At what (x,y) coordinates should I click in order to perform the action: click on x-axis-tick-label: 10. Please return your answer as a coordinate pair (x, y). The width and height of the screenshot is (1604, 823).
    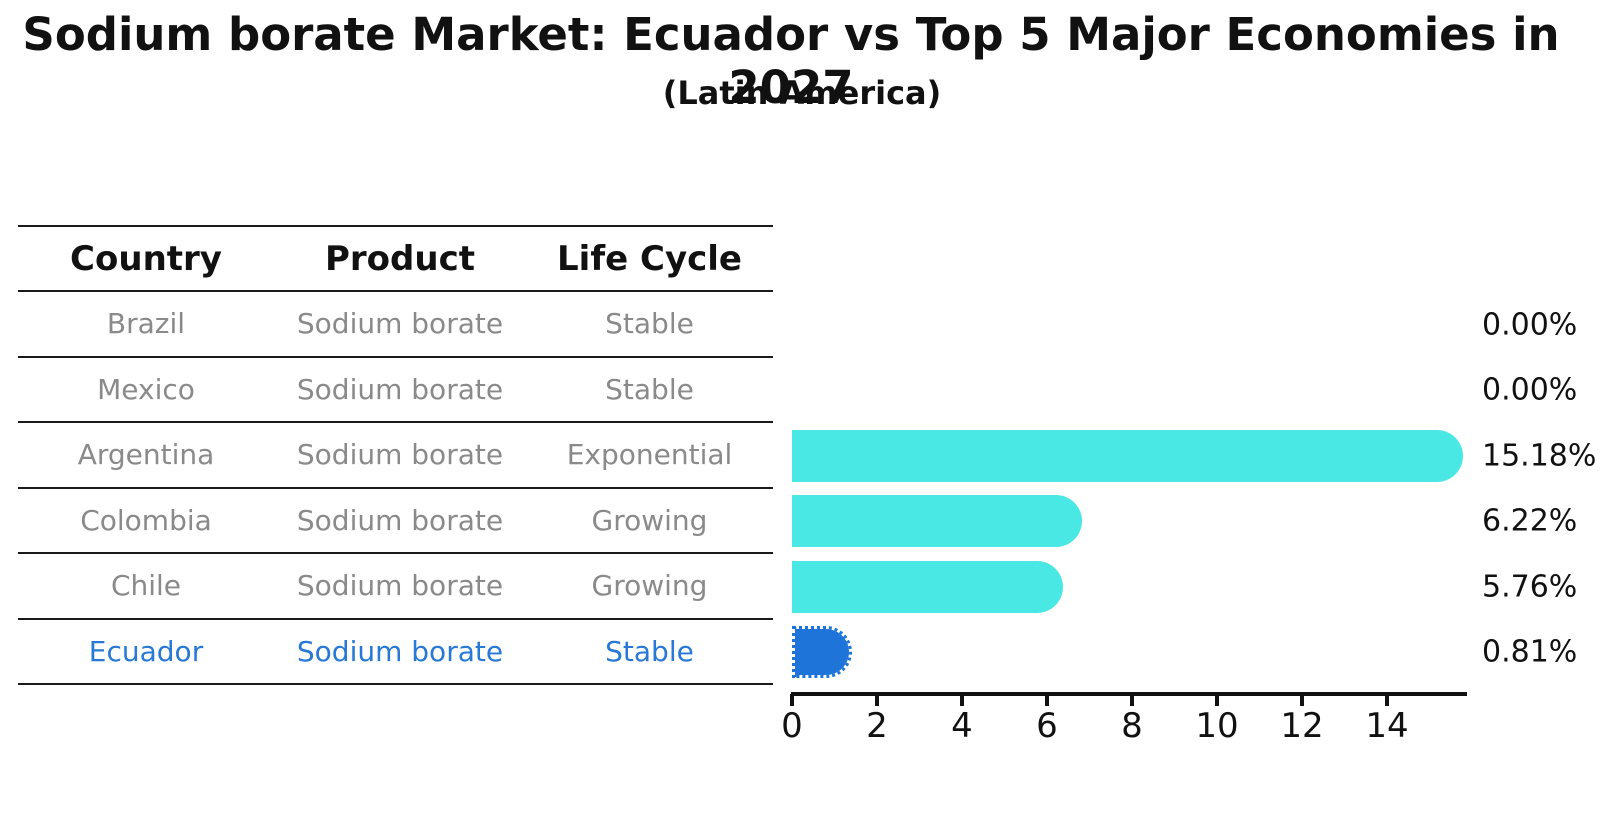
    Looking at the image, I should click on (1217, 726).